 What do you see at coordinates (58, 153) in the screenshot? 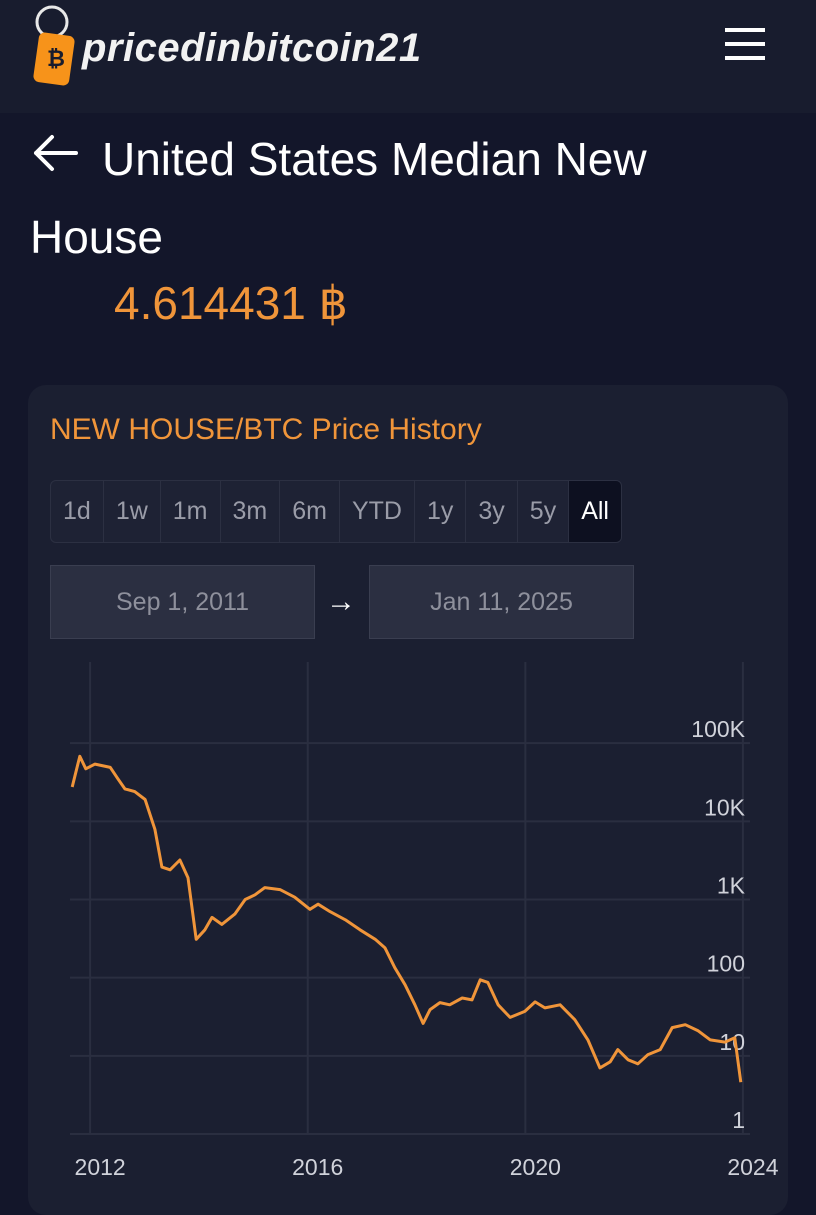
I see `back-button` at bounding box center [58, 153].